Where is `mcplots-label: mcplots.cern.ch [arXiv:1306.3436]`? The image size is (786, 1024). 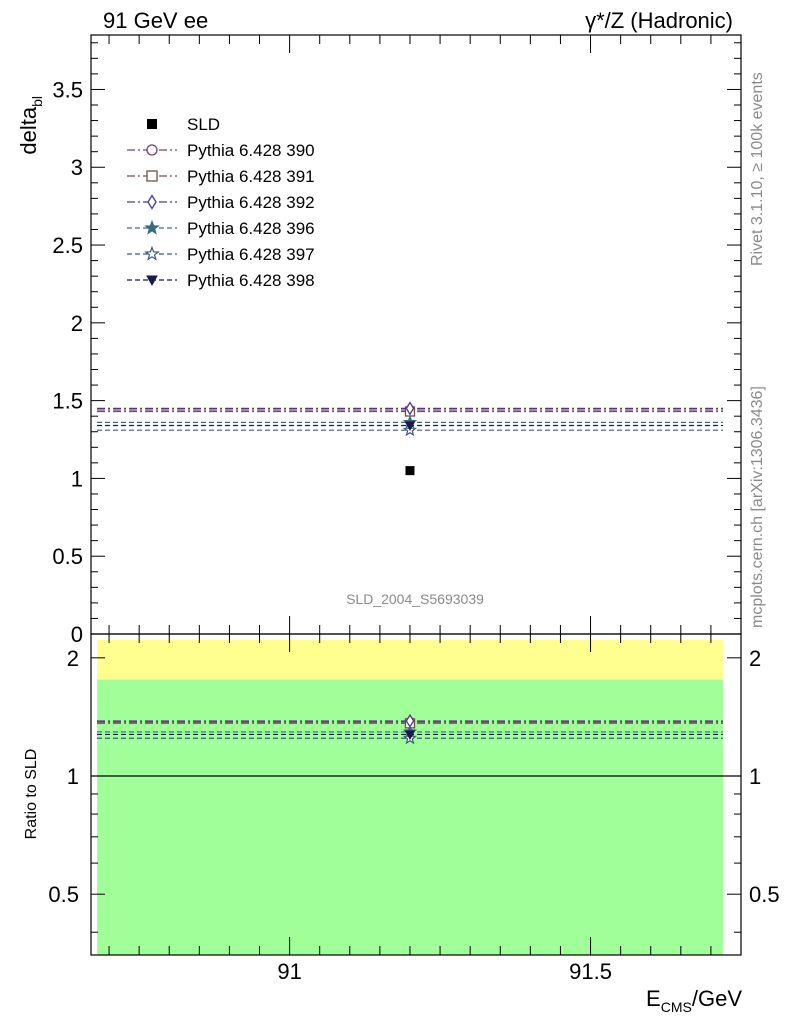
mcplots-label: mcplots.cern.ch [arXiv:1306.3436] is located at coordinates (757, 507).